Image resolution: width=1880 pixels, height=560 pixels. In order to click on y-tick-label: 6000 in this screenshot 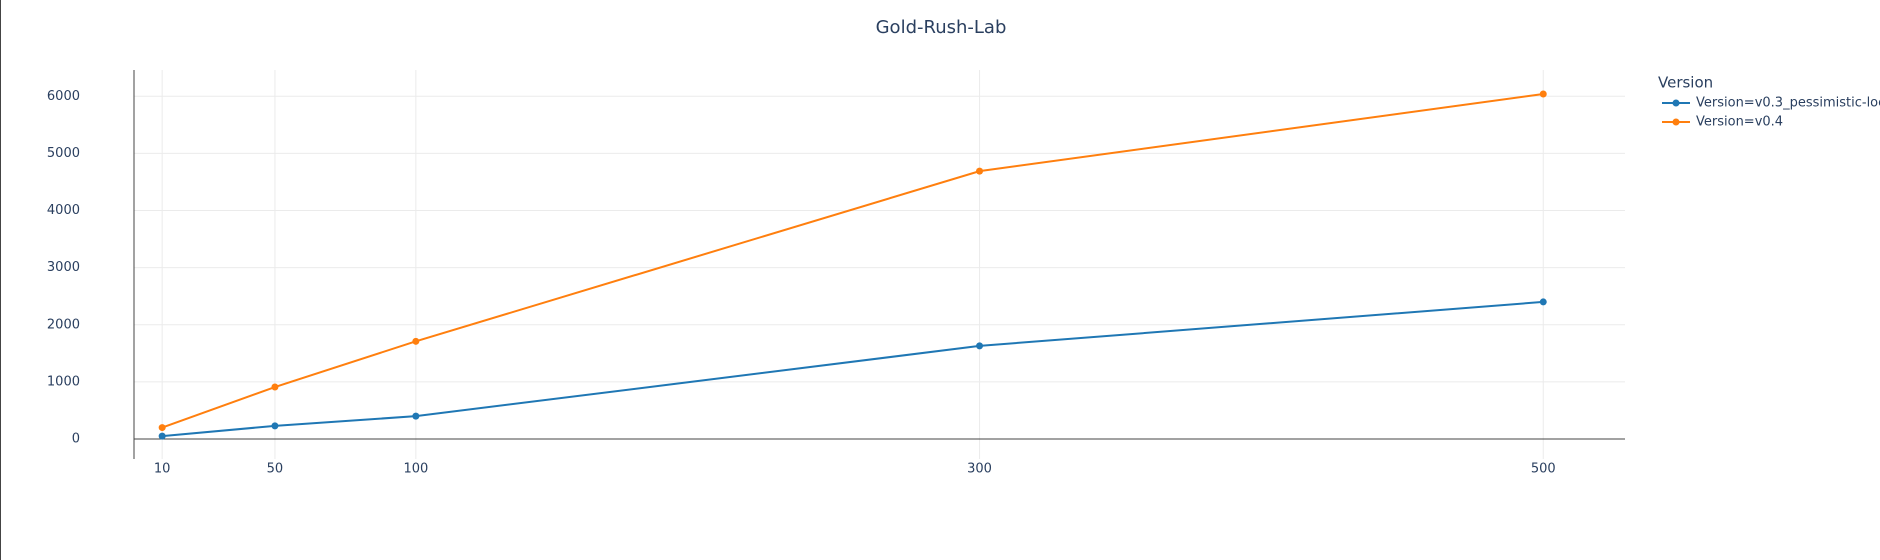, I will do `click(63, 96)`.